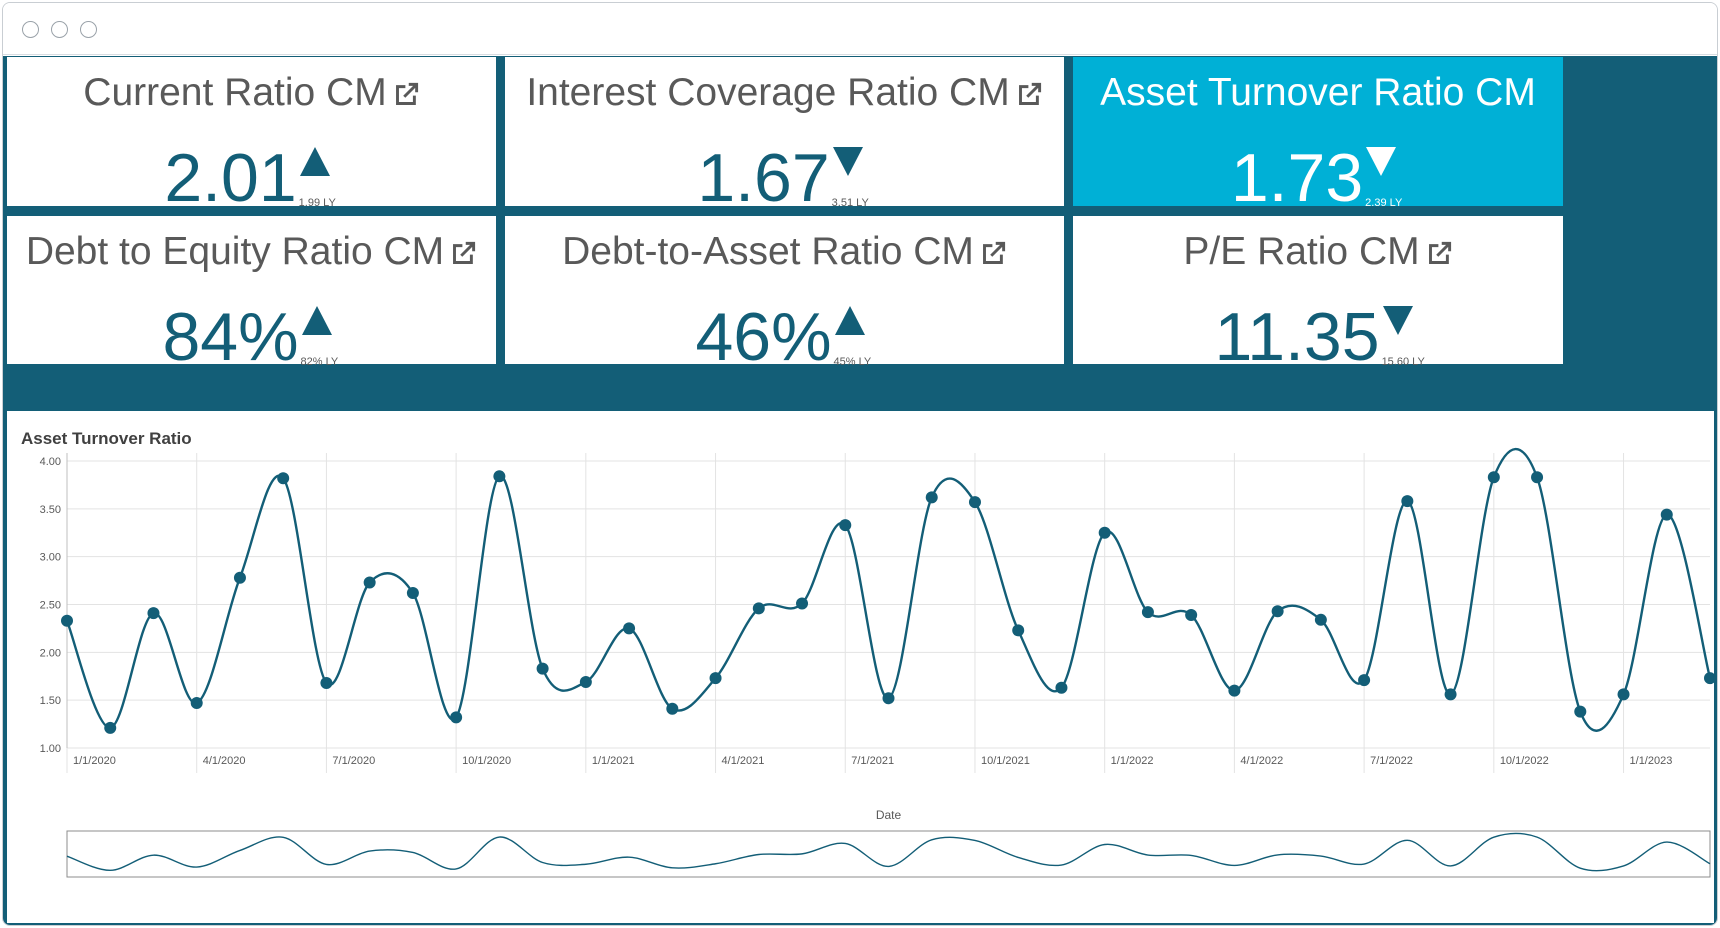 The width and height of the screenshot is (1720, 928). What do you see at coordinates (1297, 337) in the screenshot?
I see `kpi-value: 11.35` at bounding box center [1297, 337].